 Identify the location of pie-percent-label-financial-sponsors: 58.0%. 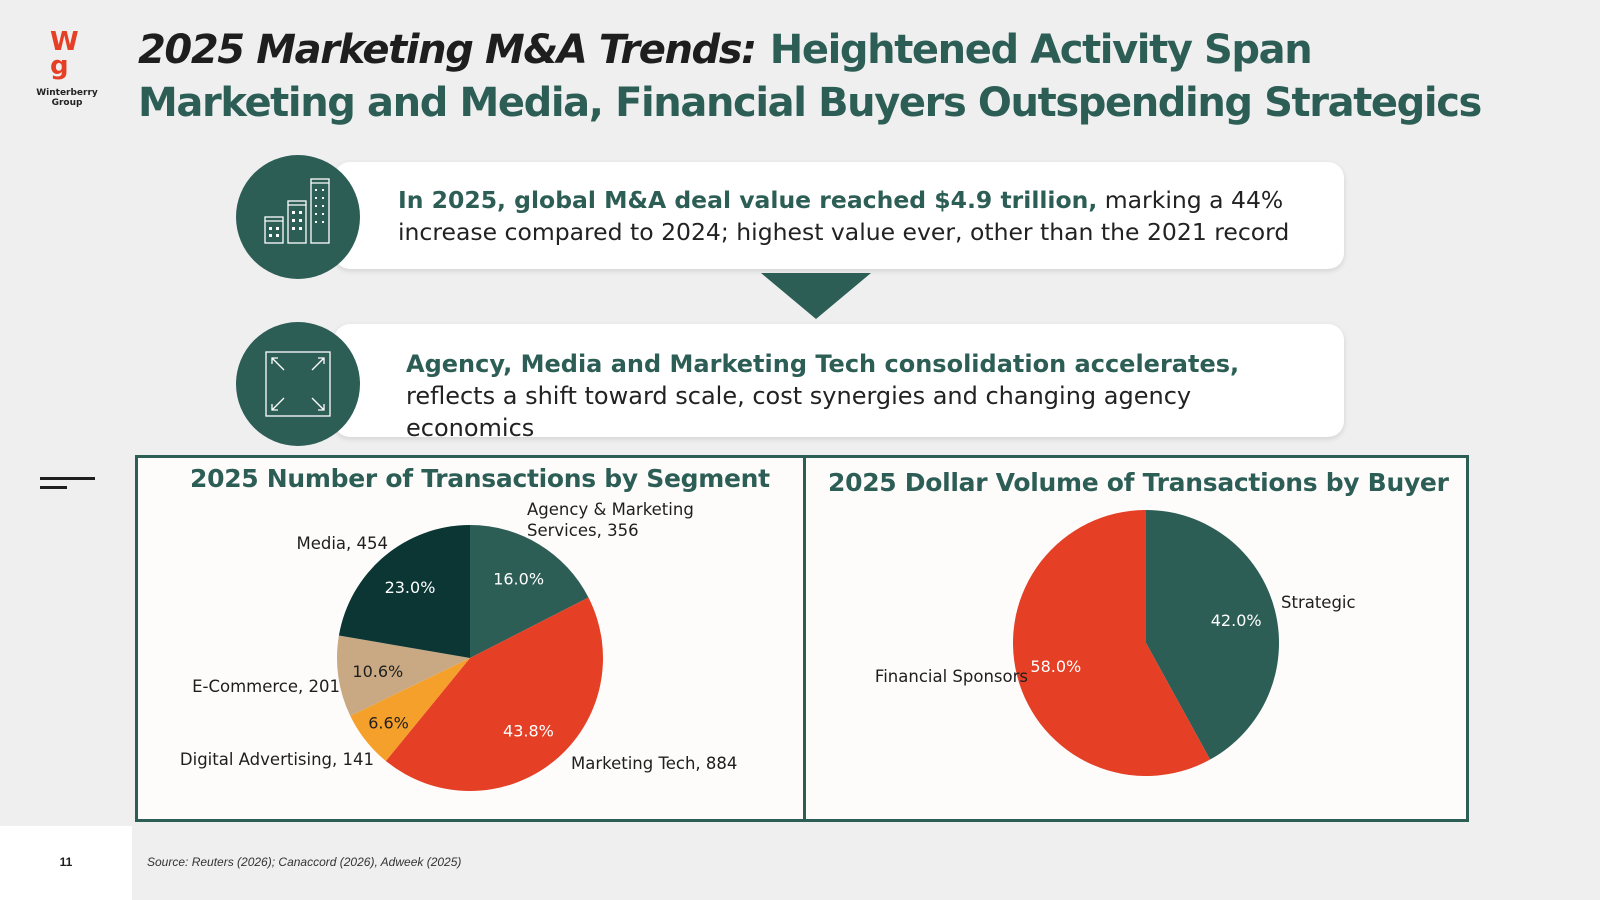
(1055, 666).